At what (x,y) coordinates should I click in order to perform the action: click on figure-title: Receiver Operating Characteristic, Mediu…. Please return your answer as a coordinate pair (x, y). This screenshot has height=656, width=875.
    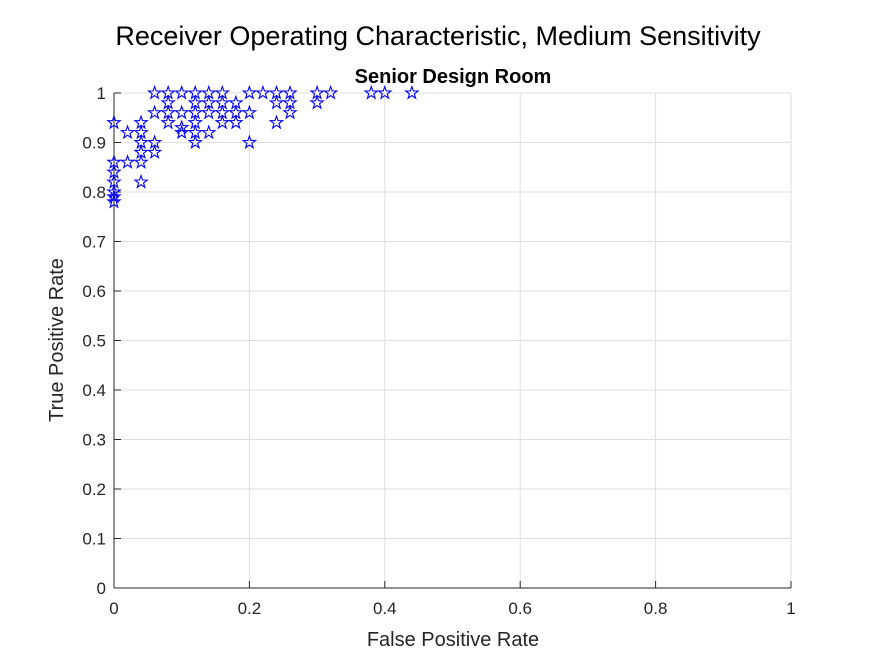
    Looking at the image, I should click on (438, 36).